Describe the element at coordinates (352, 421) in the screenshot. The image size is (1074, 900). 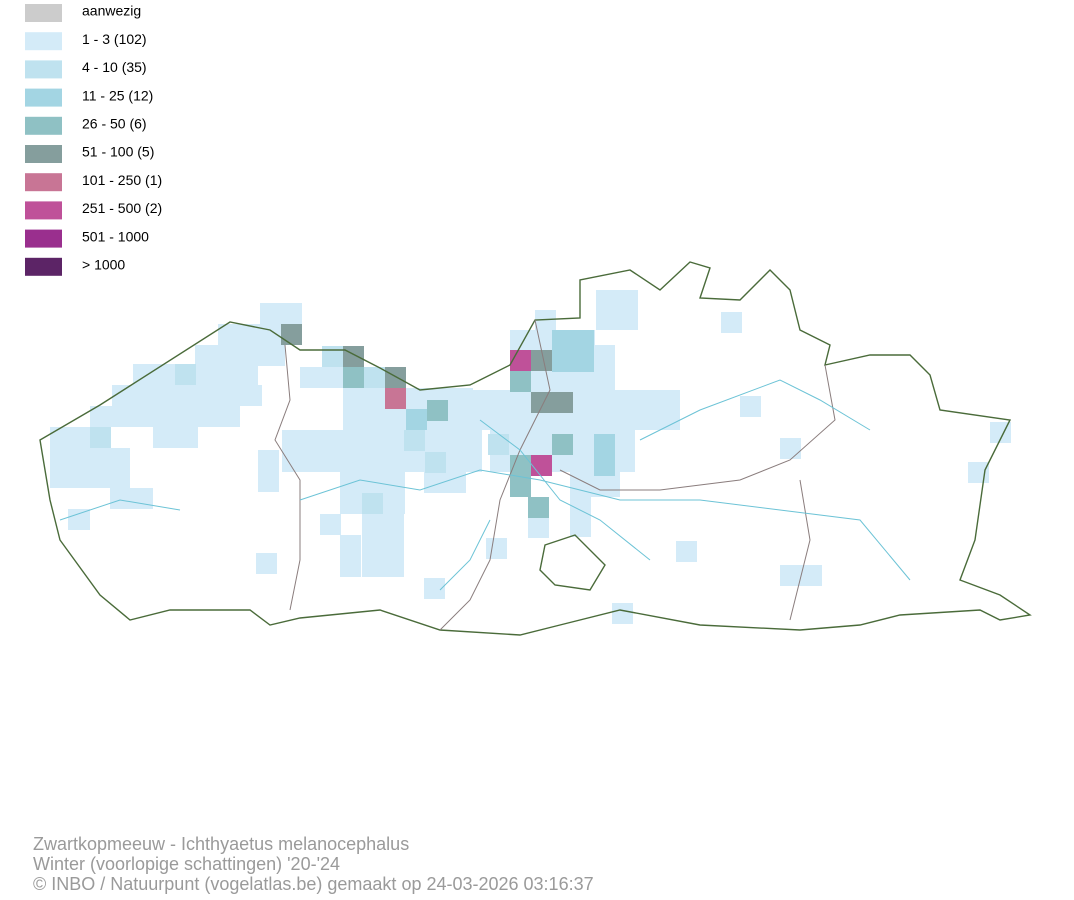
I see `grid-cells-higher` at that location.